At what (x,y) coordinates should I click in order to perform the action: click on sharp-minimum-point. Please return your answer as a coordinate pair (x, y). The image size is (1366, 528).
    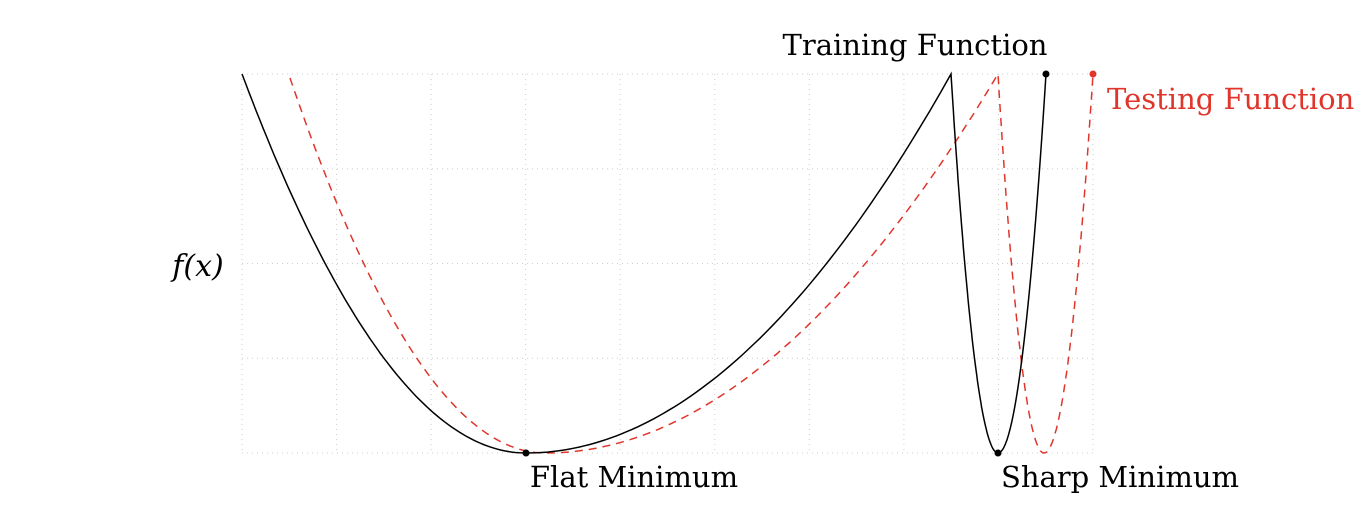
    Looking at the image, I should click on (998, 453).